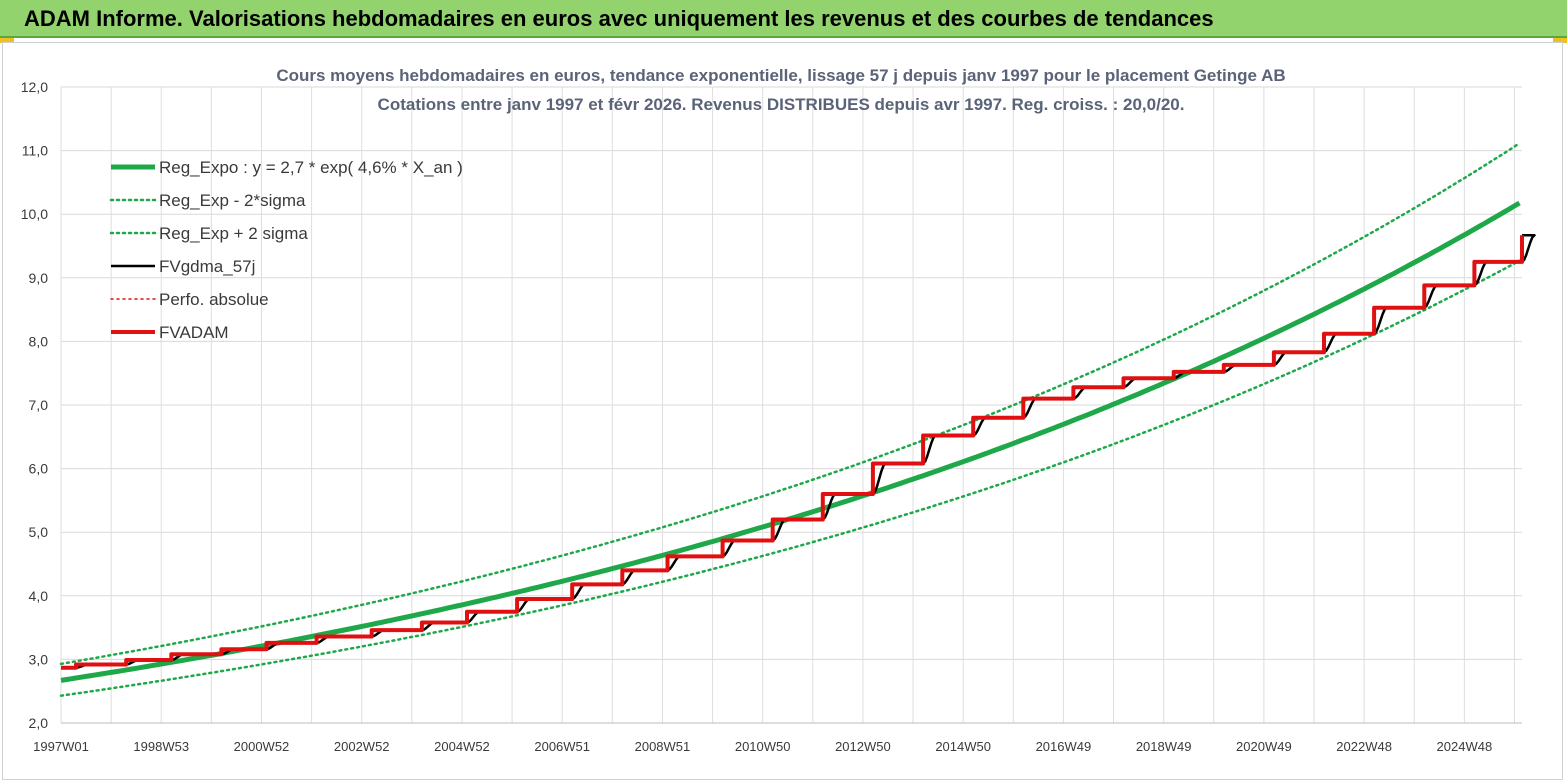 The width and height of the screenshot is (1567, 783). Describe the element at coordinates (34, 214) in the screenshot. I see `y-tick-label: 10,0` at that location.